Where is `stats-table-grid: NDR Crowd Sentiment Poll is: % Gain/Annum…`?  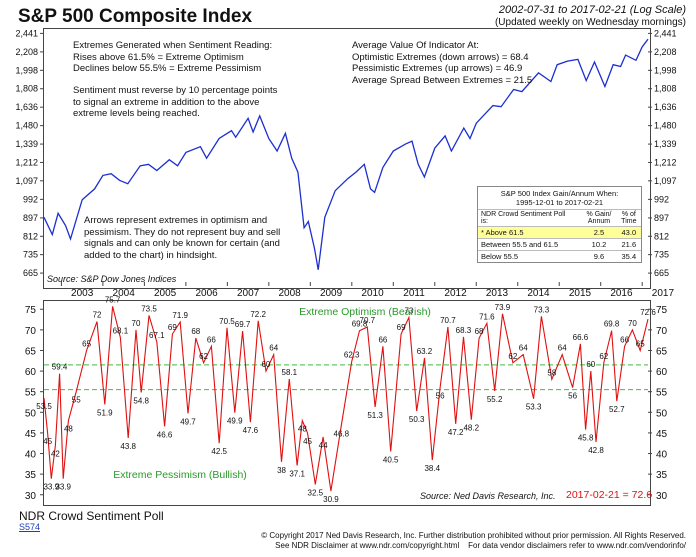 stats-table-grid: NDR Crowd Sentiment Poll is: % Gain/Annum… is located at coordinates (559, 235).